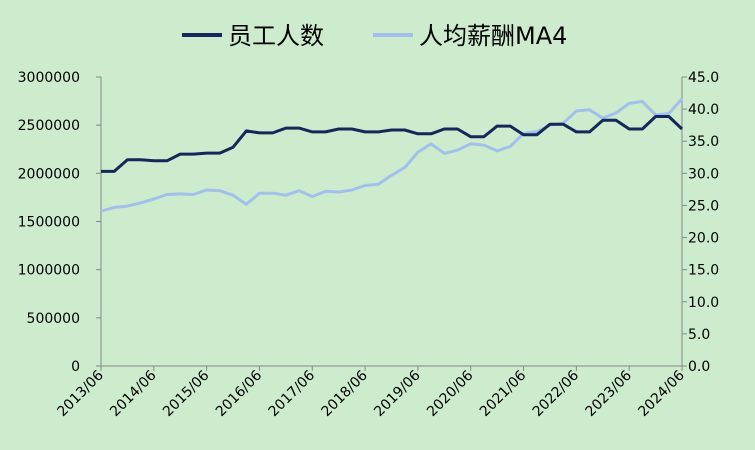 Image resolution: width=755 pixels, height=450 pixels. Describe the element at coordinates (186, 393) in the screenshot. I see `x-axis-tick-label: 2015/06` at that location.